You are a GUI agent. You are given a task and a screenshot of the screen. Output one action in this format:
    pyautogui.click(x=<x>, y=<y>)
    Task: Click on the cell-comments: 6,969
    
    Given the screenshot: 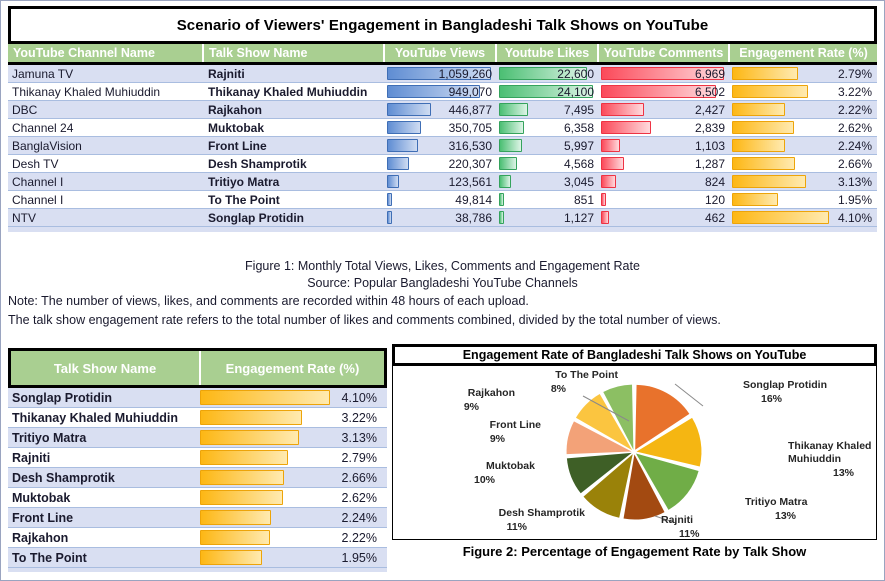 What is the action you would take?
    pyautogui.click(x=664, y=73)
    